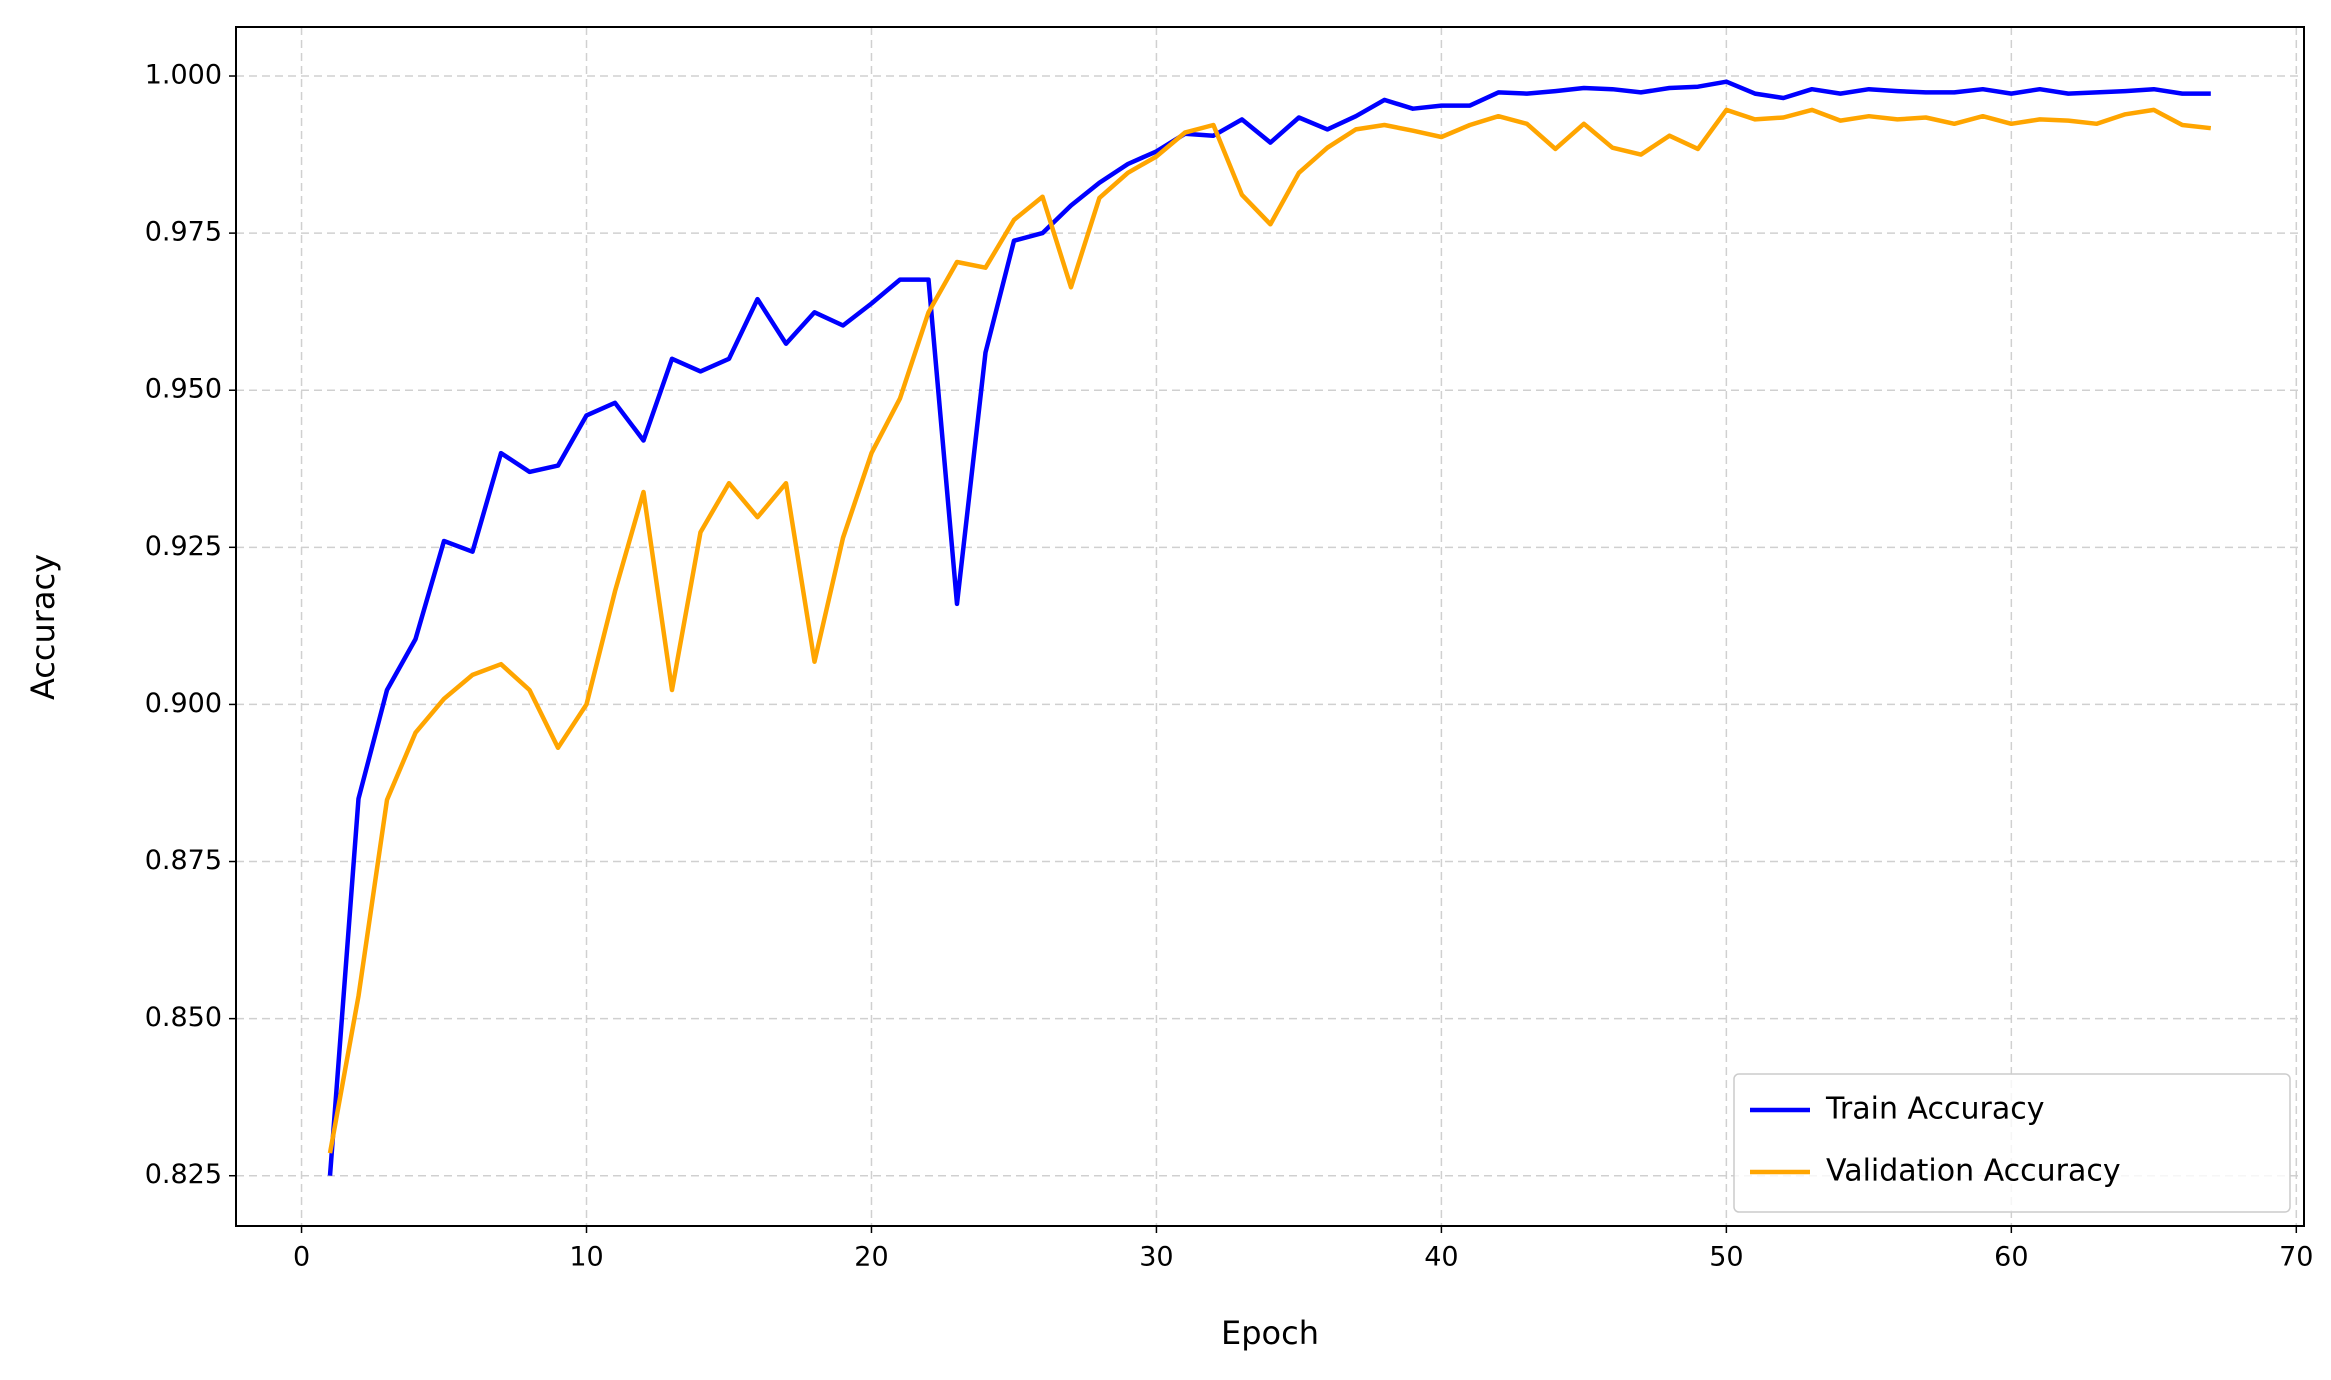  I want to click on y-tick-label: 0.850, so click(183, 1017).